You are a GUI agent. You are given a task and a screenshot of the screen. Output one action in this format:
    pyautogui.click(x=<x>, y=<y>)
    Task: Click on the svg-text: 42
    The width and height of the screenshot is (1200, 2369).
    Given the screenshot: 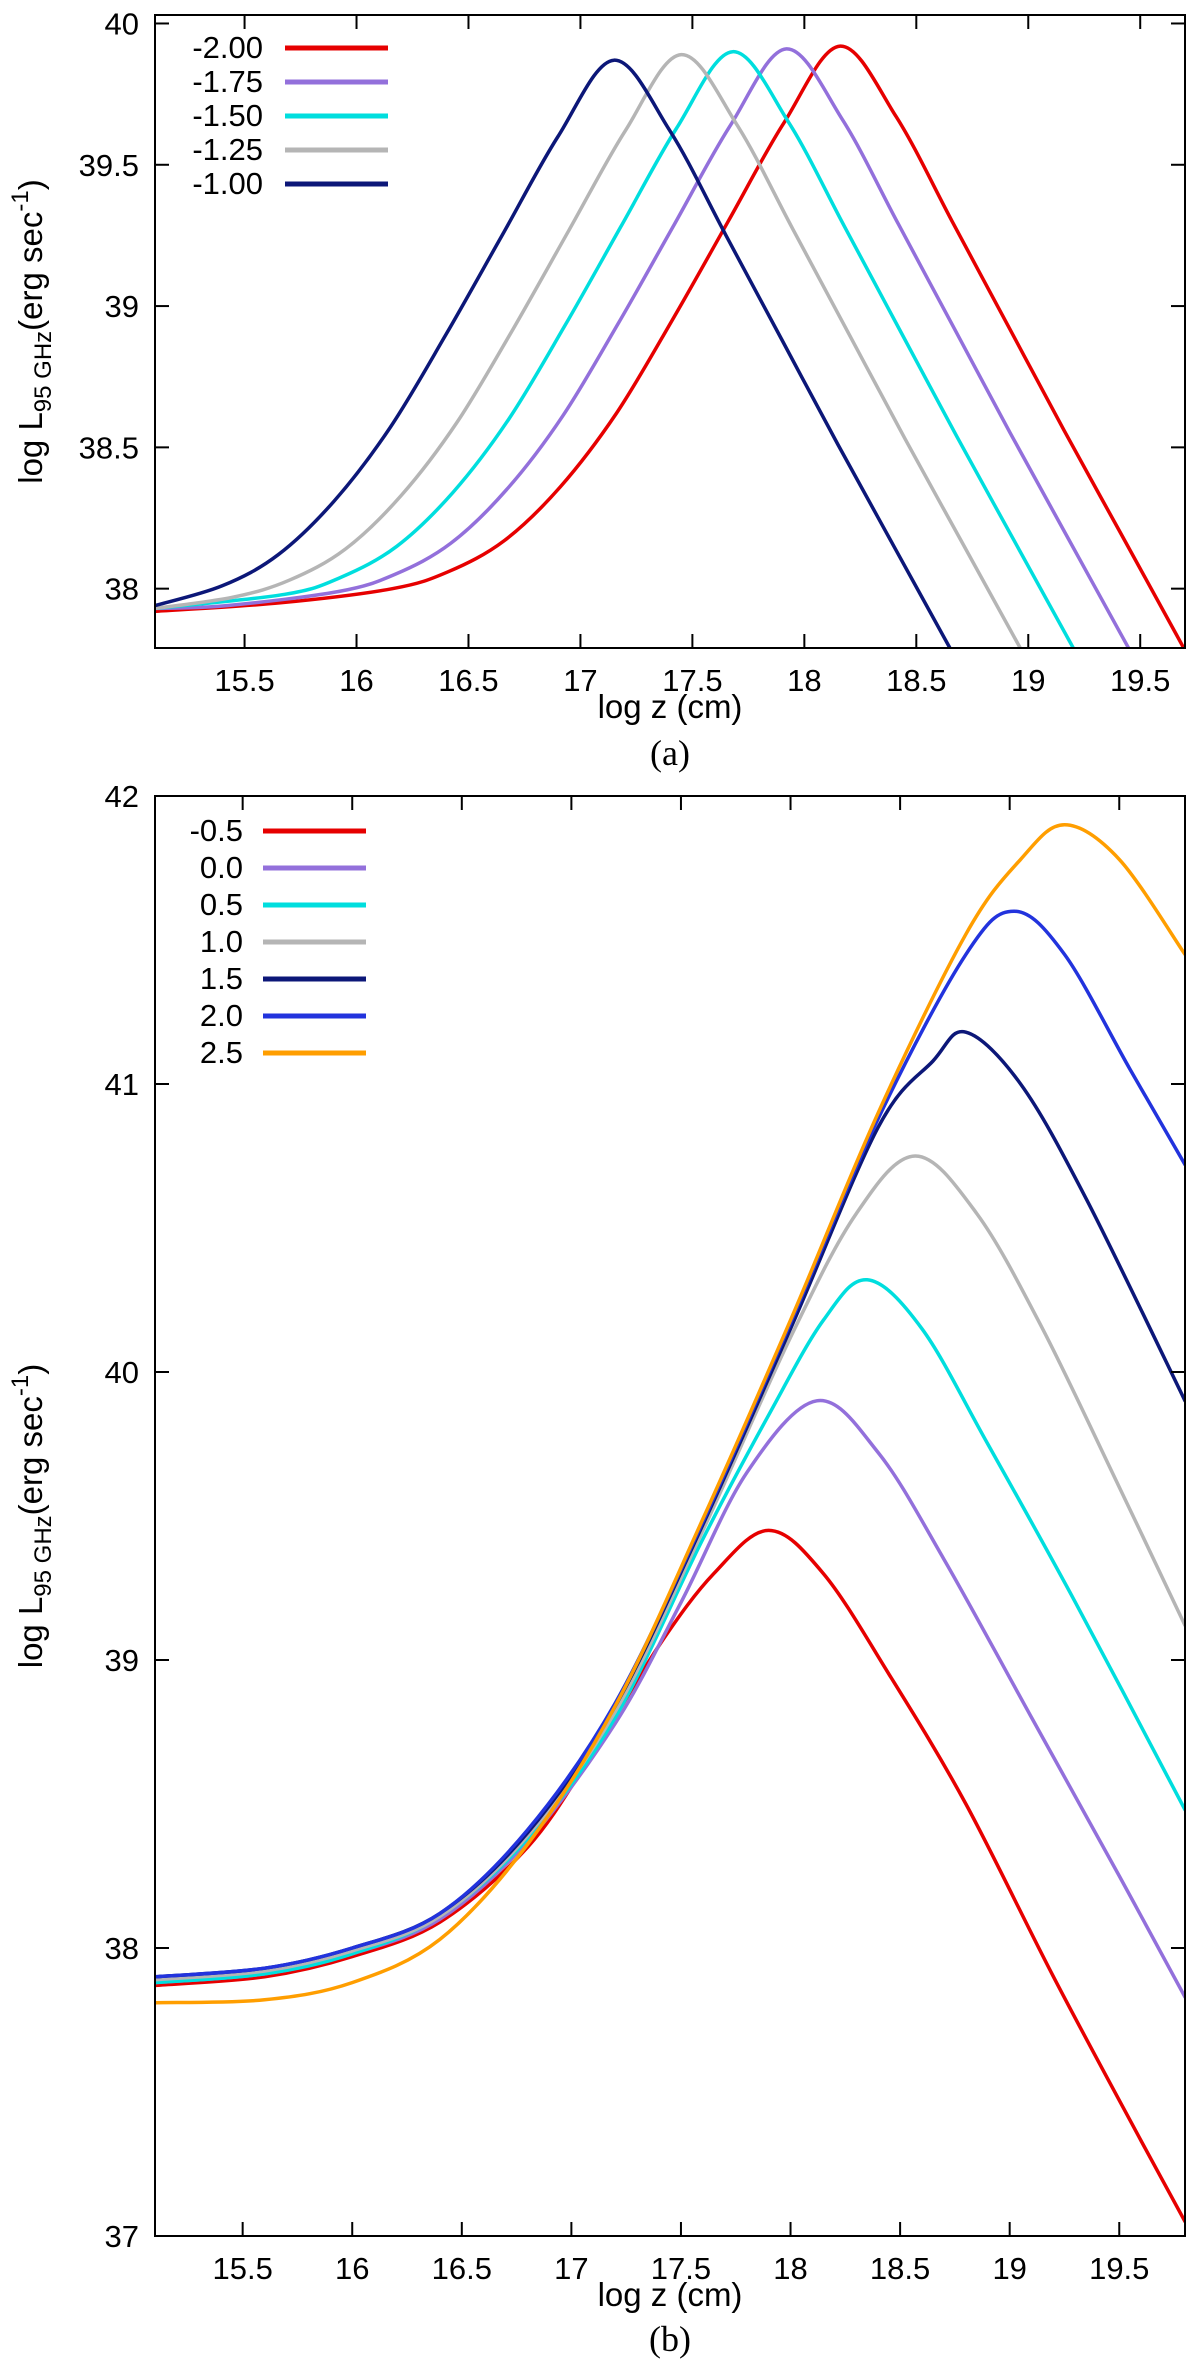 What is the action you would take?
    pyautogui.click(x=122, y=796)
    